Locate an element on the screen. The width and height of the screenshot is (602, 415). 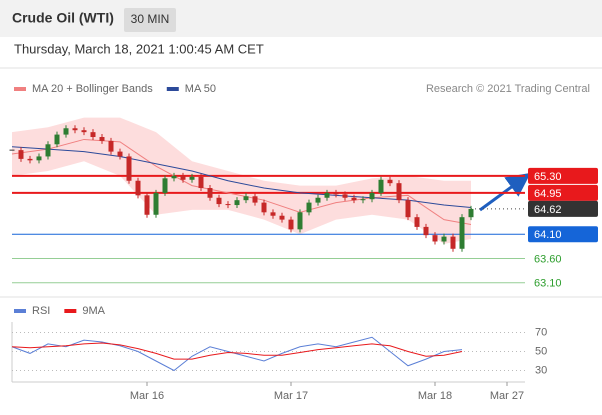
y-tick-label: 70 is located at coordinates (541, 332).